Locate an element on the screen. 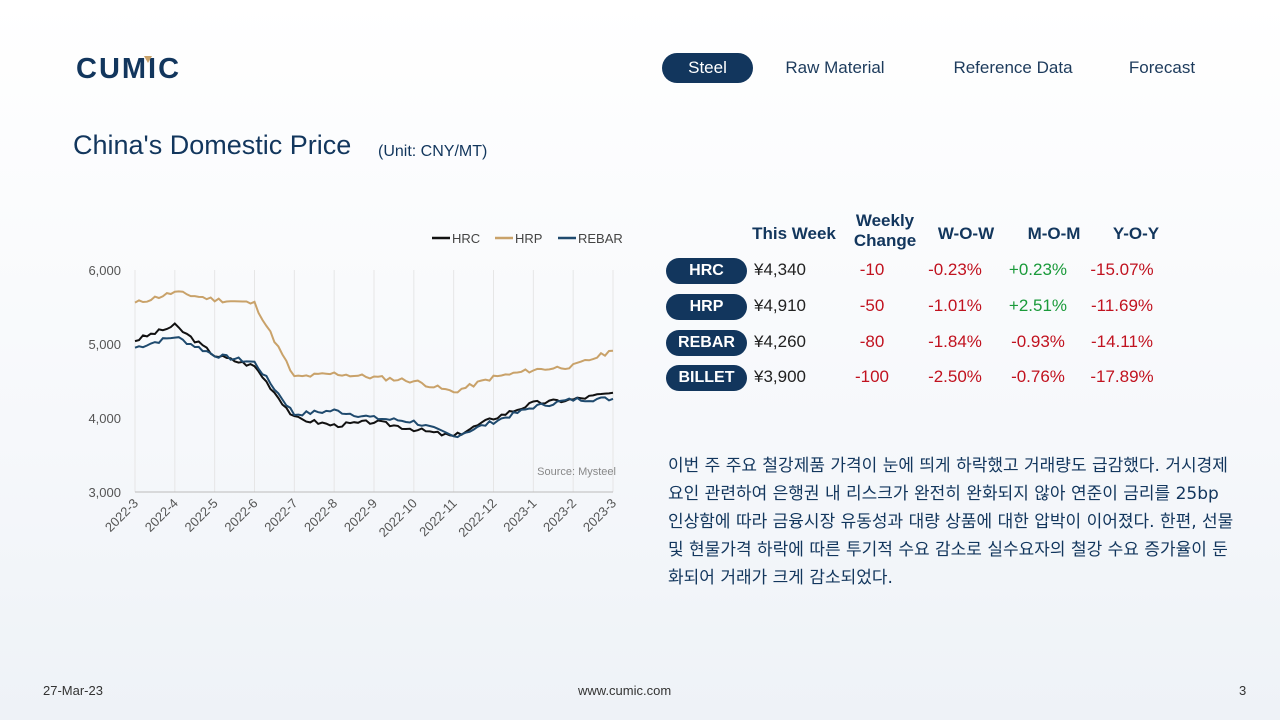 This screenshot has width=1280, height=720. y-tick-label: 4,000 is located at coordinates (104, 418).